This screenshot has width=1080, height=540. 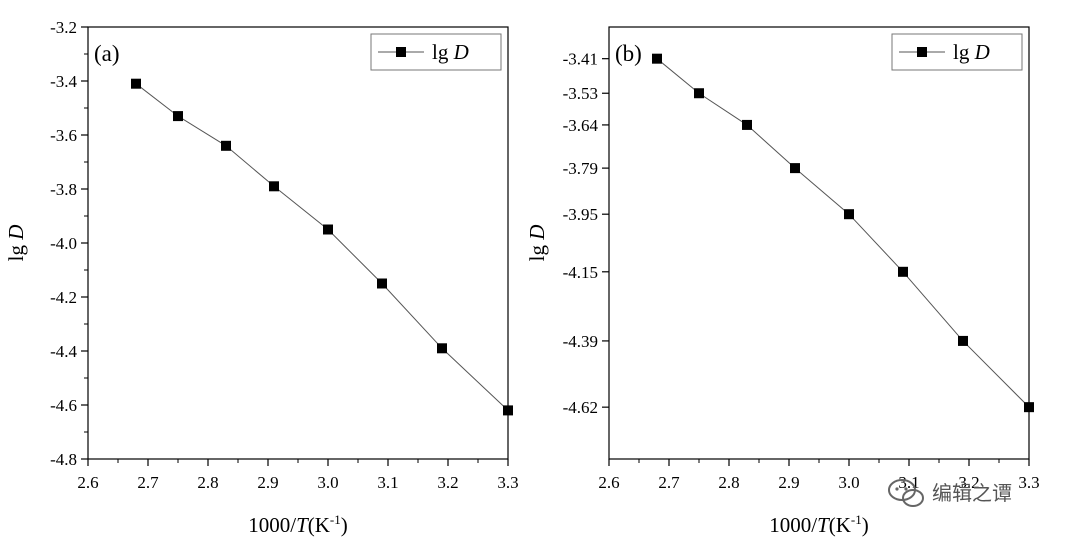 I want to click on y-tick-label: -4.6, so click(x=63, y=405).